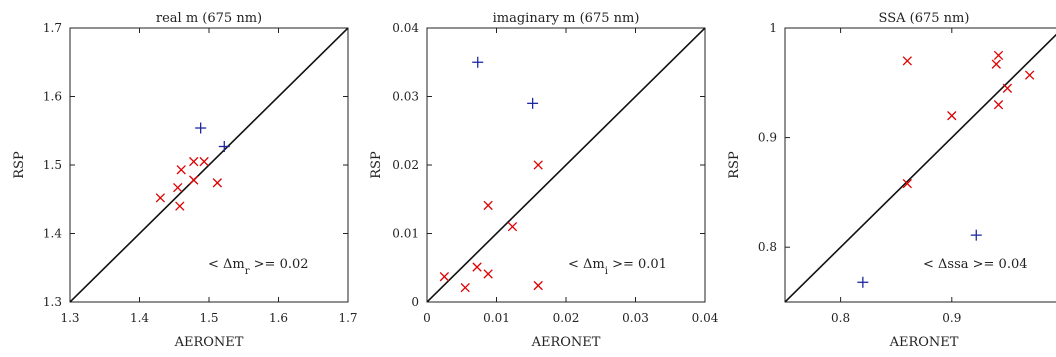 The width and height of the screenshot is (1056, 357). Describe the element at coordinates (975, 264) in the screenshot. I see `mean-difference-annotation: < Δssa >= 0.04` at that location.